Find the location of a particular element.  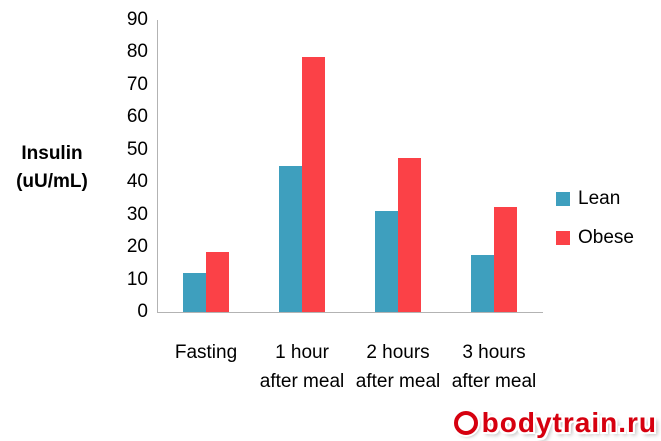

y-axis-tick-label: 90 is located at coordinates (137, 19).